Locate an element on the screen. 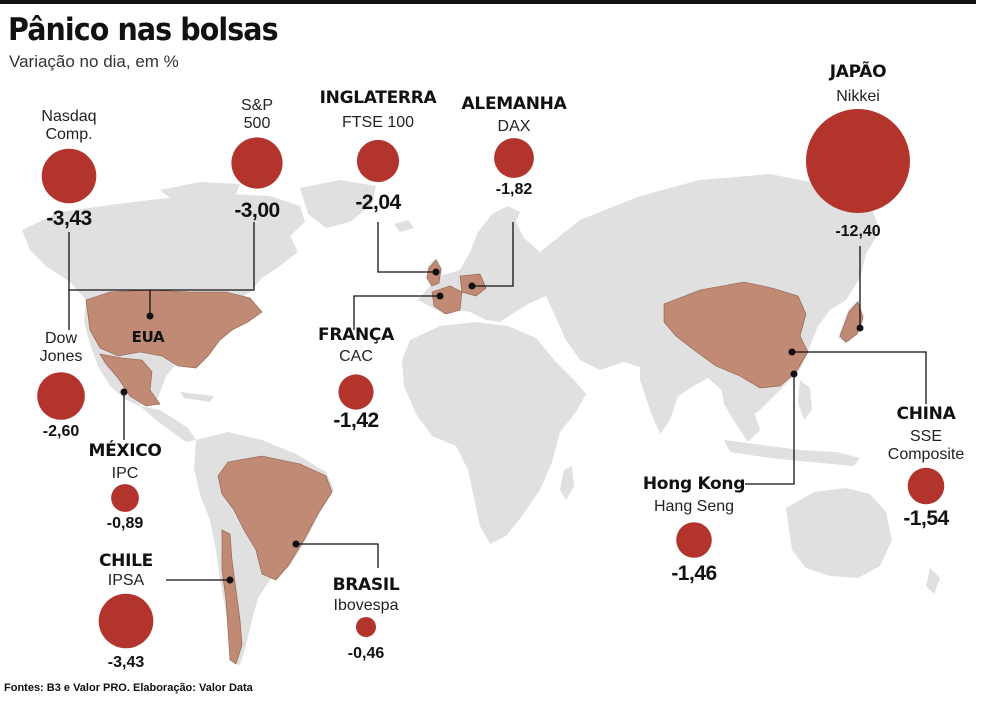 The image size is (984, 701). value-label-china: -1,54 is located at coordinates (926, 518).